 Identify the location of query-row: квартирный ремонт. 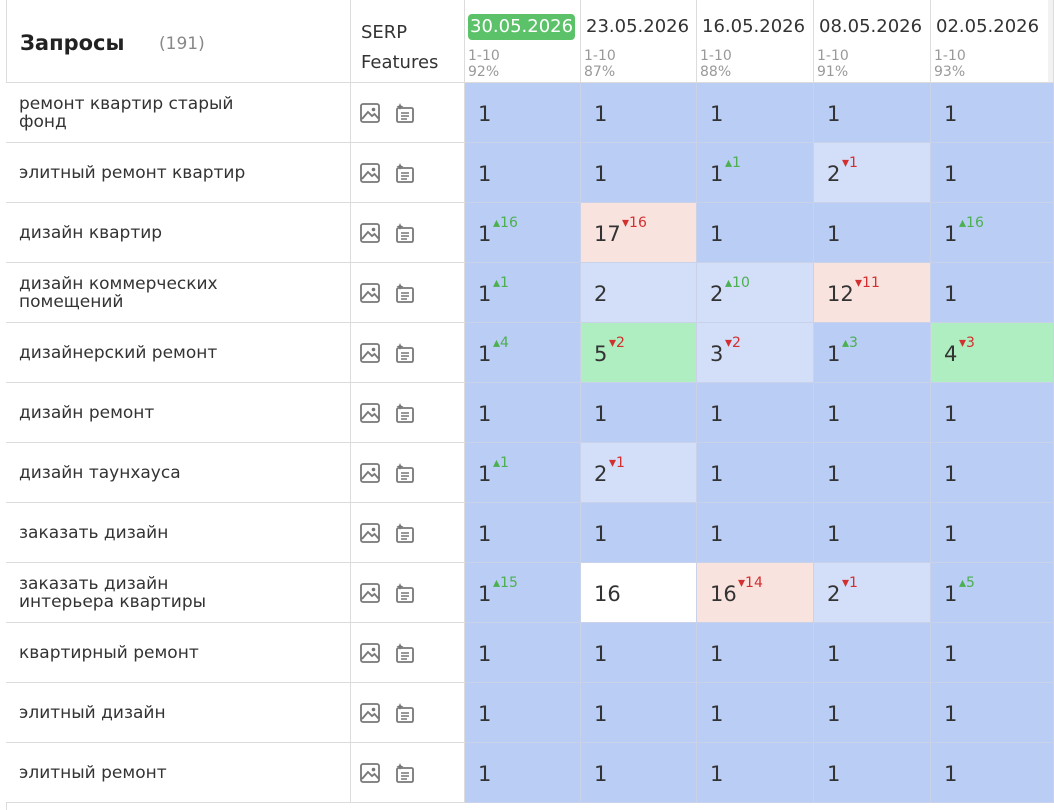
(178, 653).